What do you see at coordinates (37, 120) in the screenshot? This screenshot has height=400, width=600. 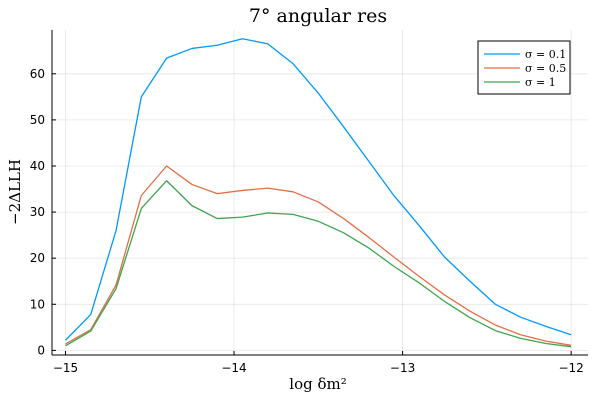 I see `y-tick-label: 50` at bounding box center [37, 120].